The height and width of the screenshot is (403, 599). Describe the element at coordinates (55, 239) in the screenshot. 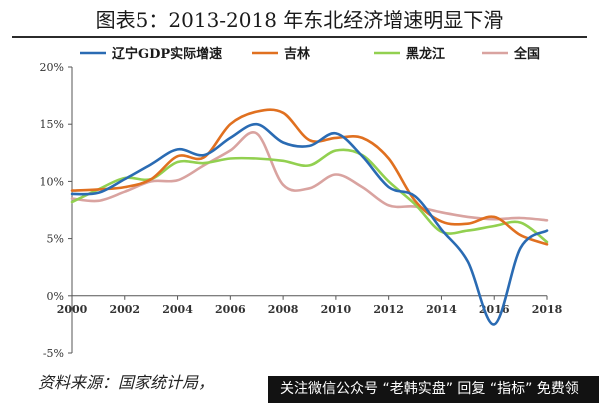

I see `y-tick-label: 5%` at that location.